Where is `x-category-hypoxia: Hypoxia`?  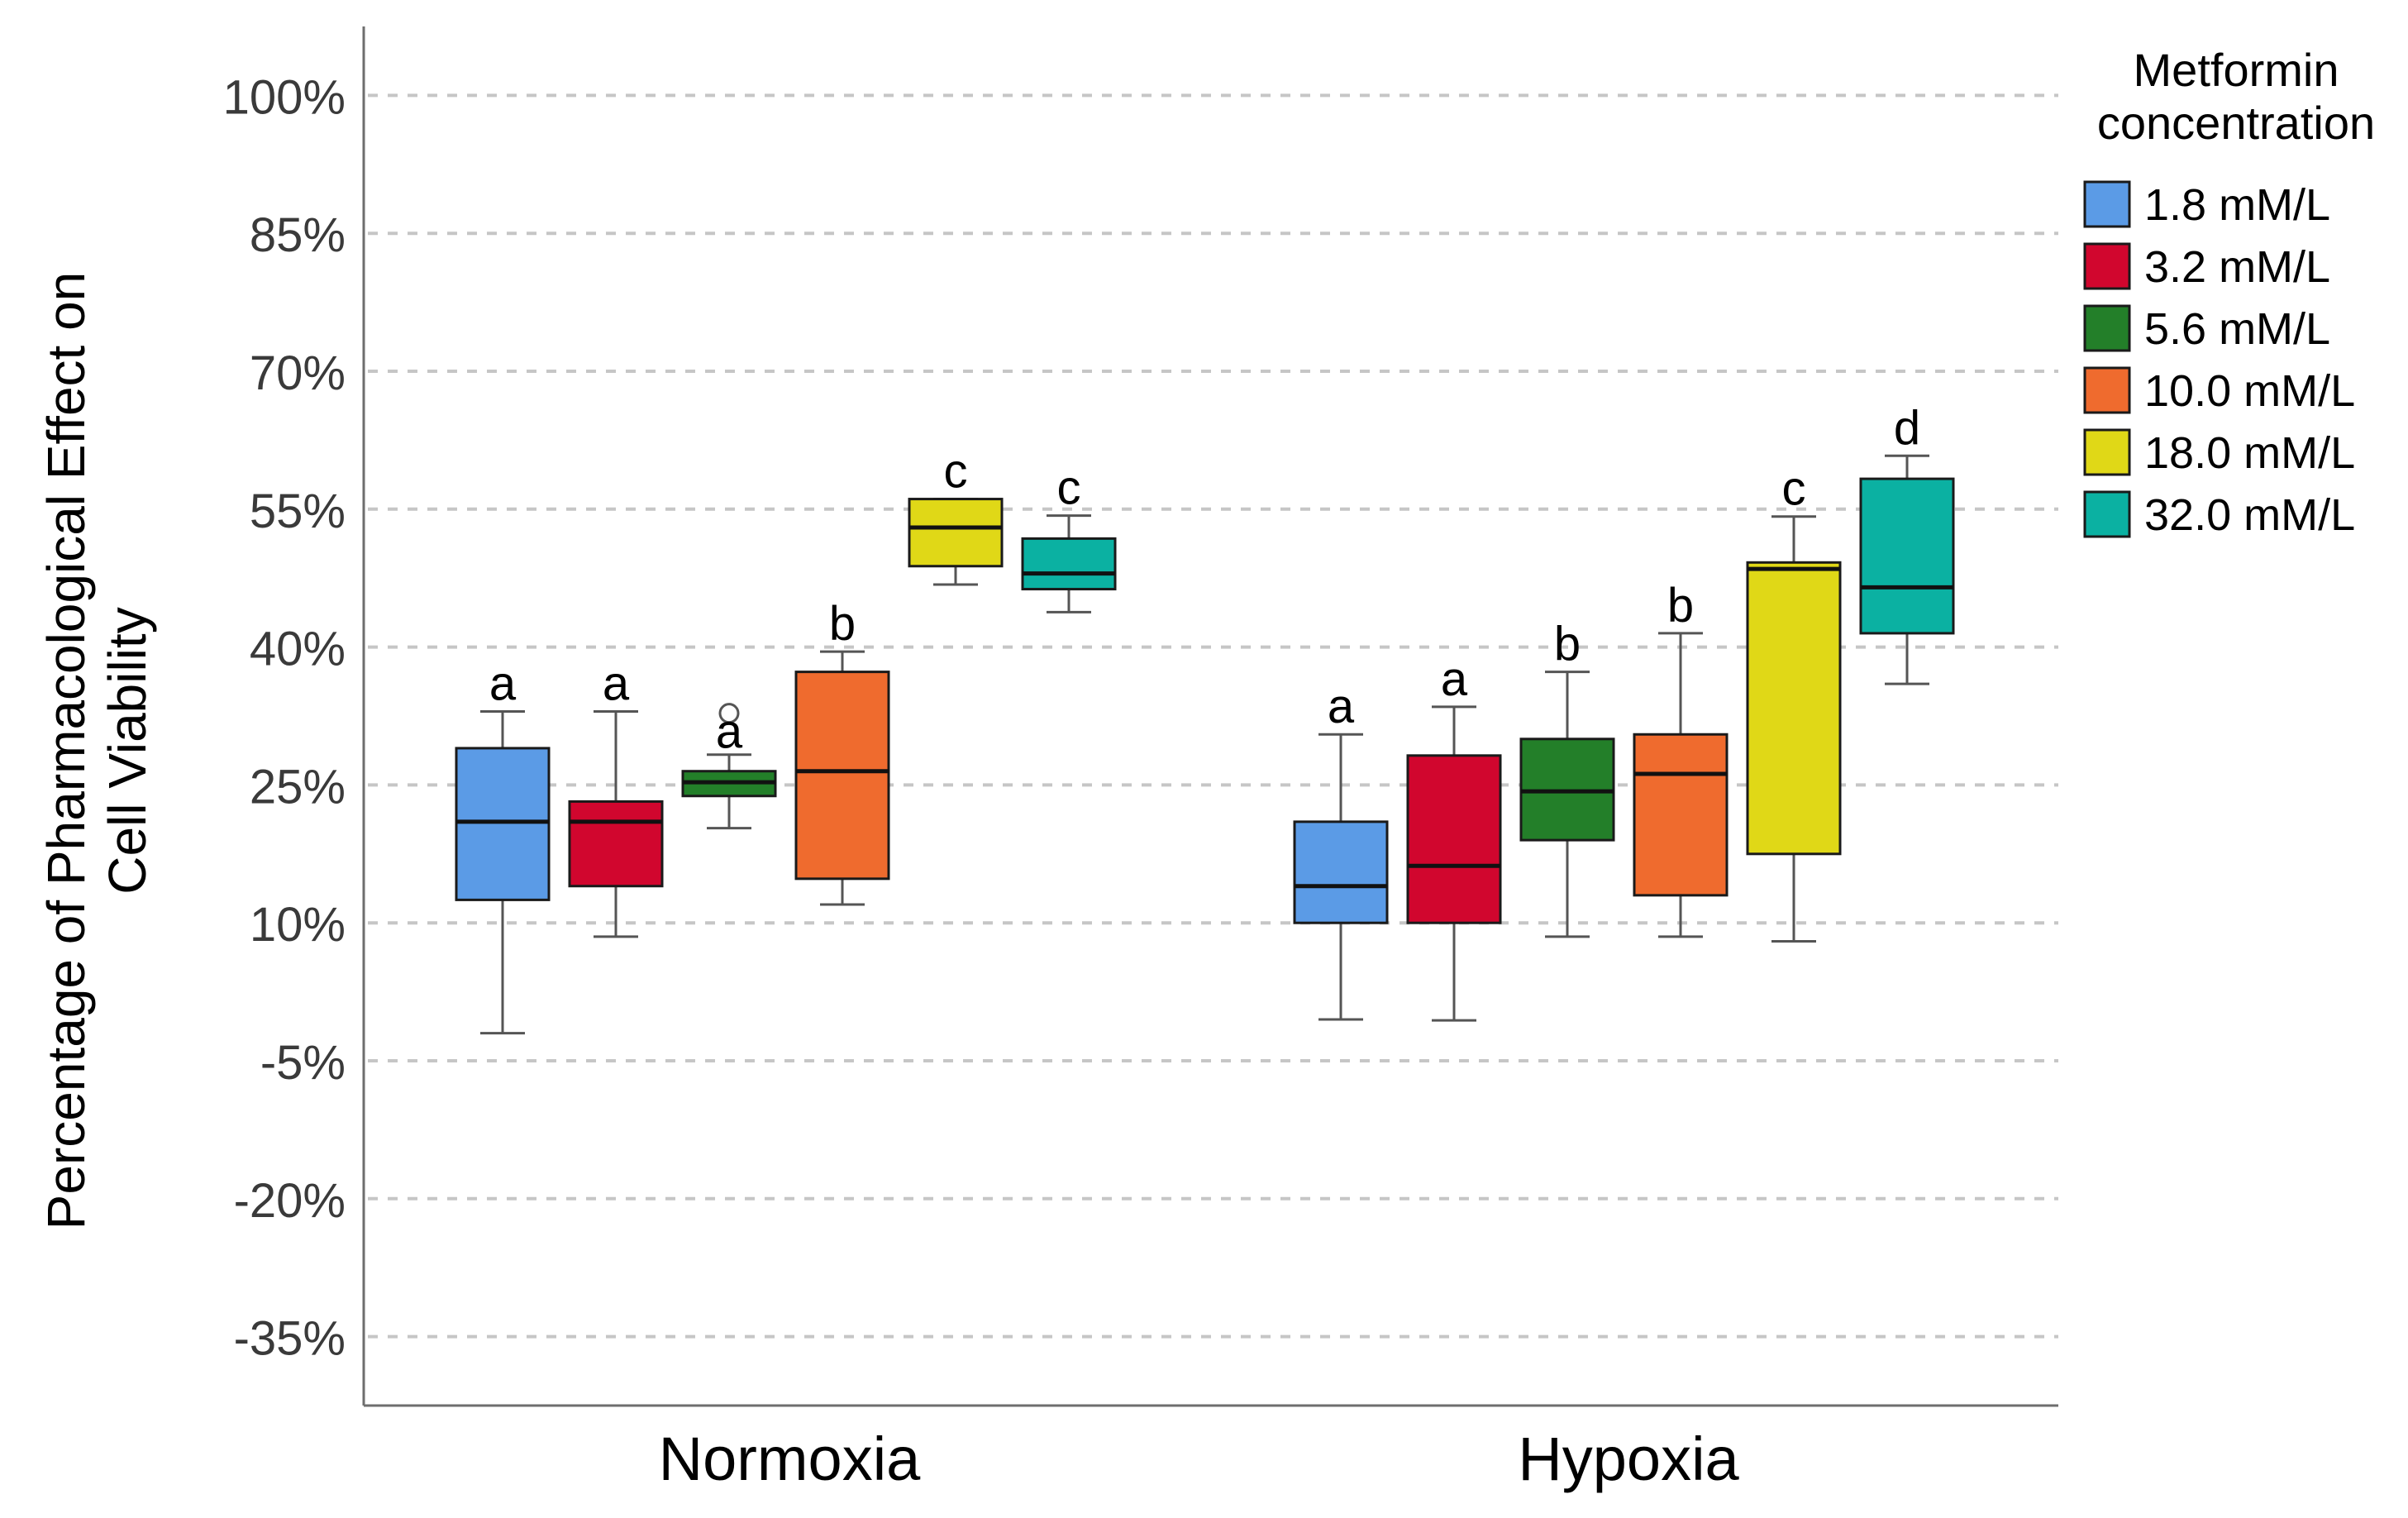
x-category-hypoxia: Hypoxia is located at coordinates (1628, 1459).